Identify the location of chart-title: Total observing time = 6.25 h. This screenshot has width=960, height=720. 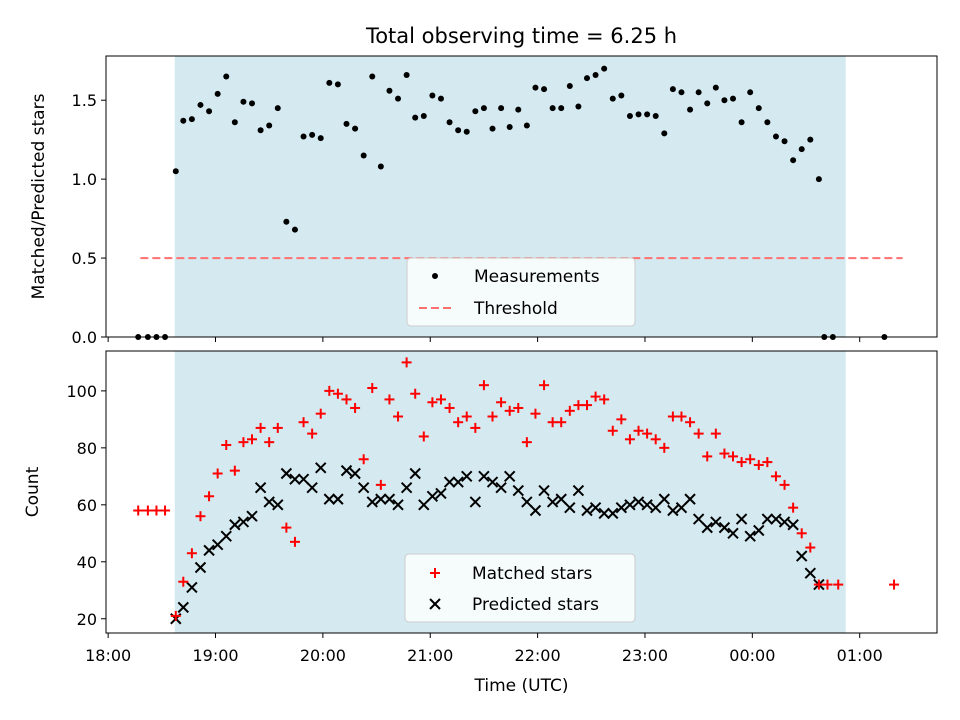
(521, 36).